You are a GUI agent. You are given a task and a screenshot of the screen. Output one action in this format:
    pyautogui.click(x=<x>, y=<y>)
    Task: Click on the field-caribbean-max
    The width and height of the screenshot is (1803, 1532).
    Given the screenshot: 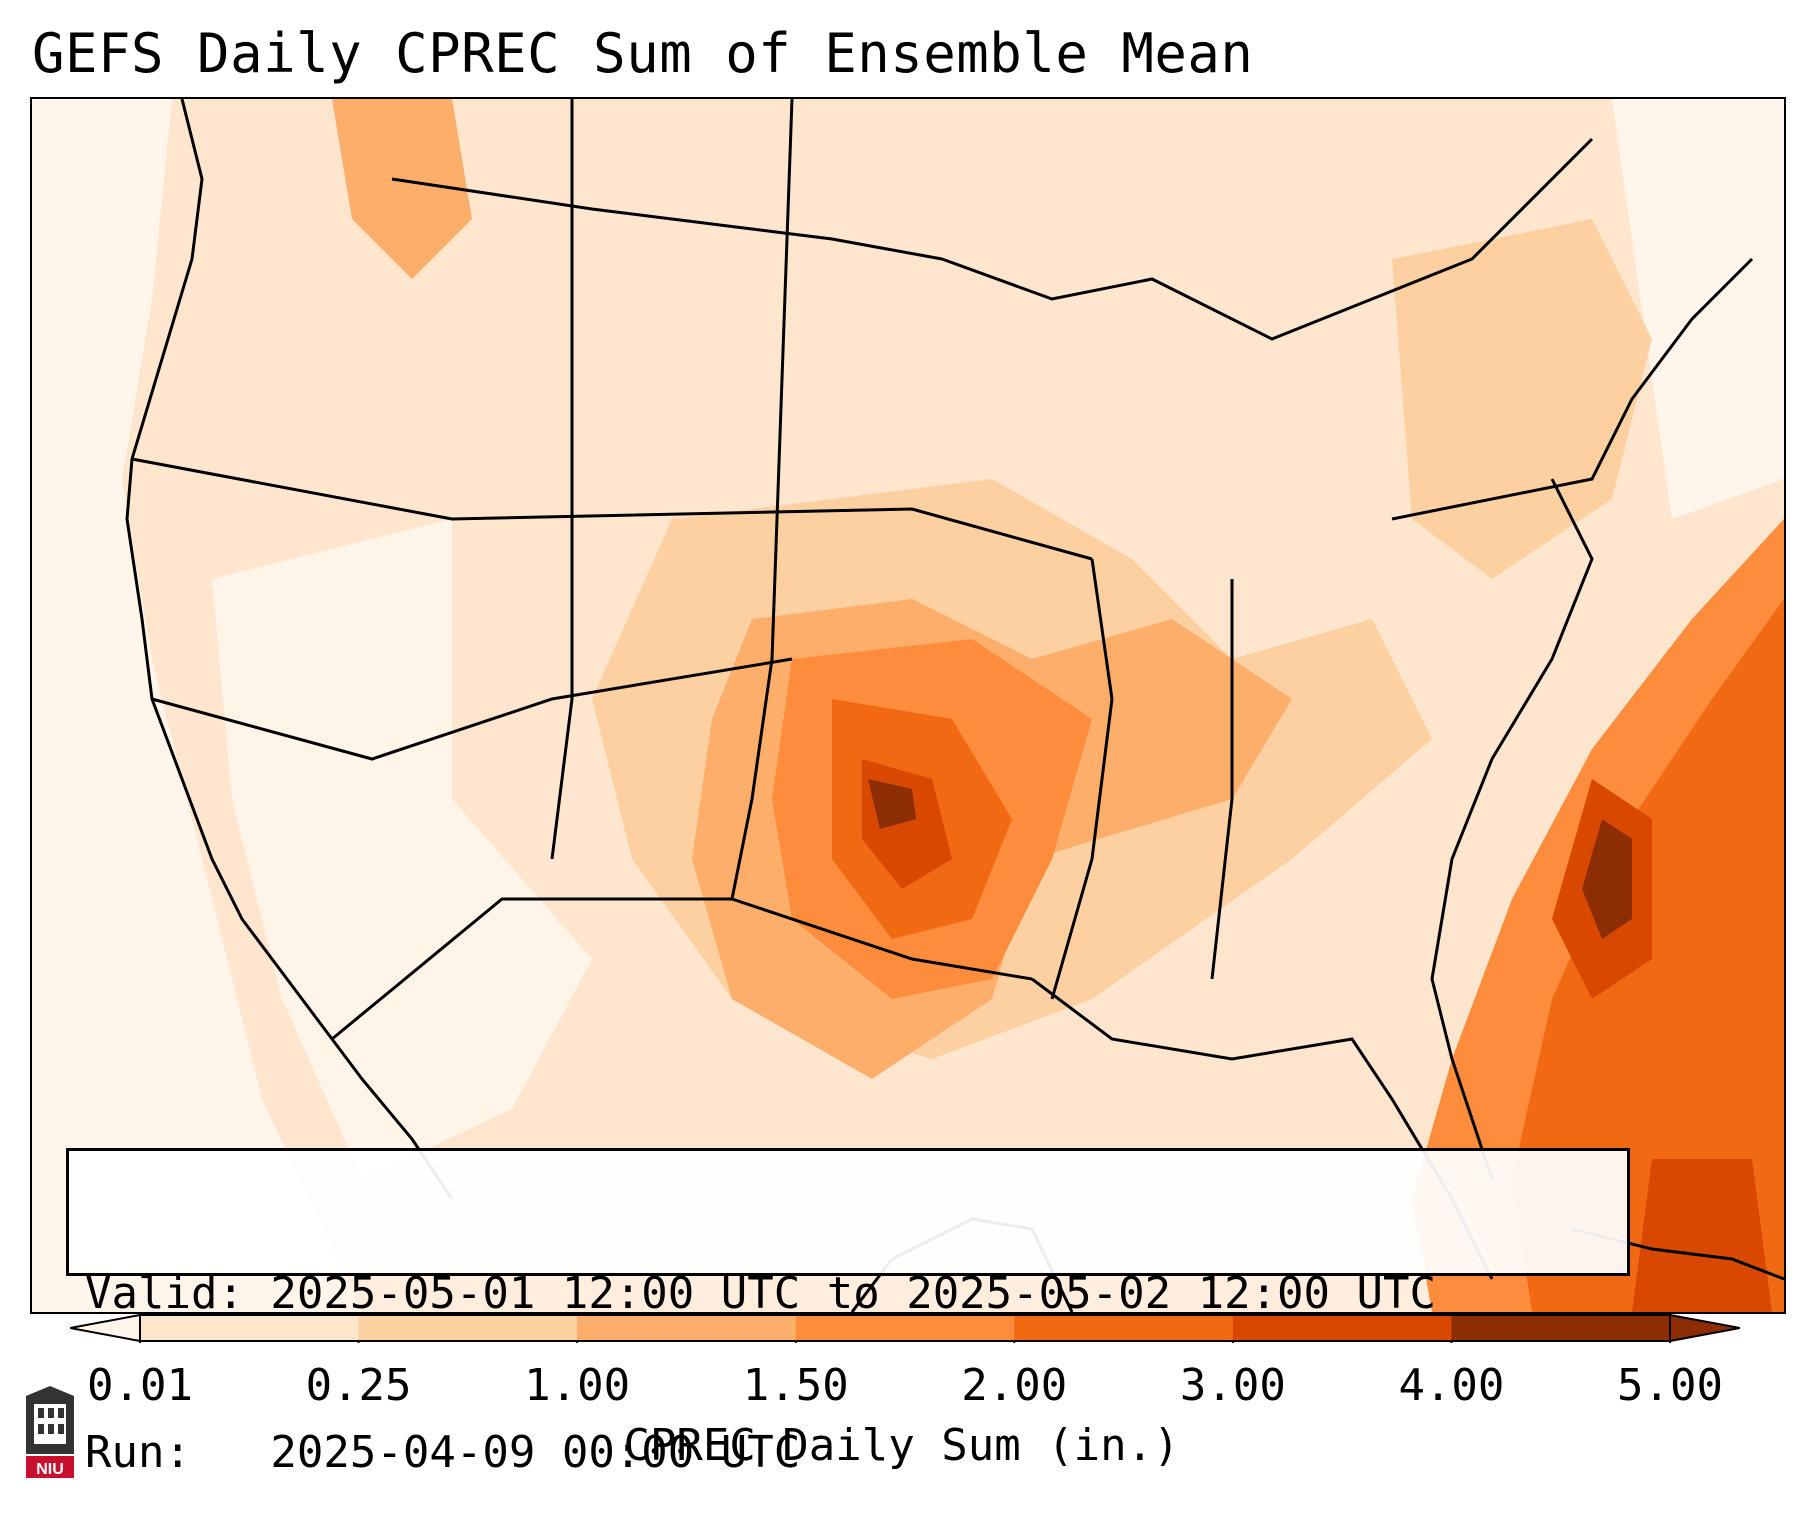 What is the action you would take?
    pyautogui.click(x=1702, y=1235)
    